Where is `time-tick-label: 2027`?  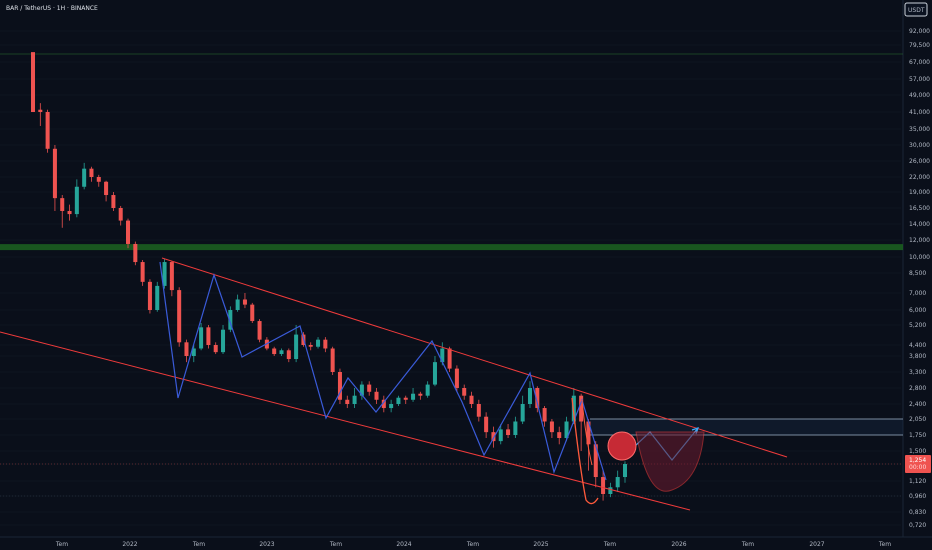
time-tick-label: 2027 is located at coordinates (816, 544).